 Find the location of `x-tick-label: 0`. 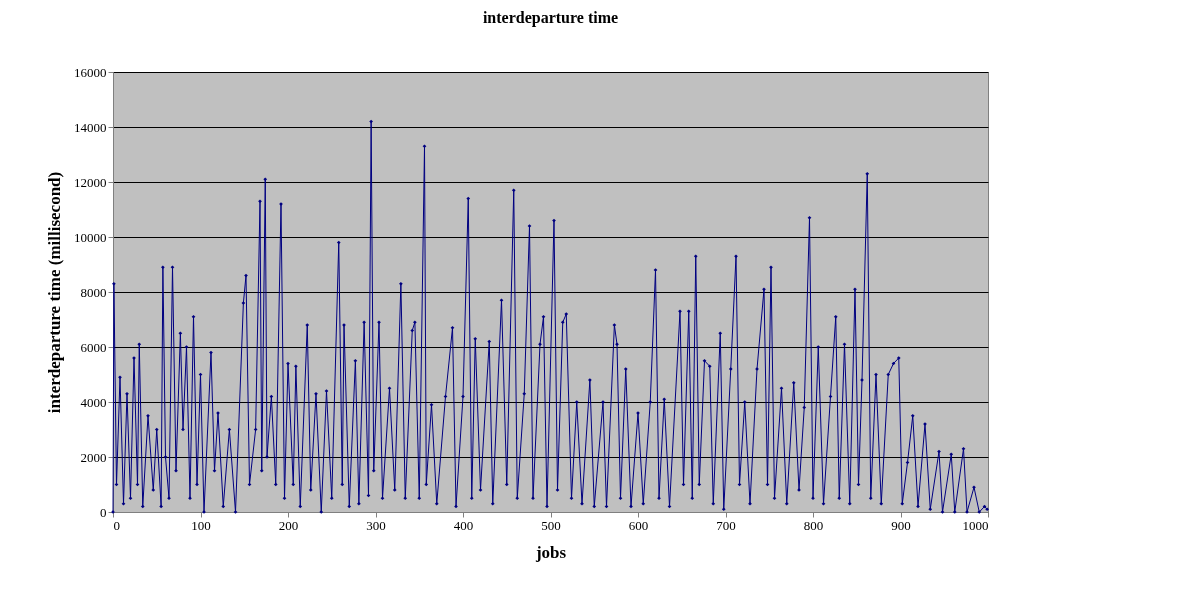

x-tick-label: 0 is located at coordinates (116, 525).